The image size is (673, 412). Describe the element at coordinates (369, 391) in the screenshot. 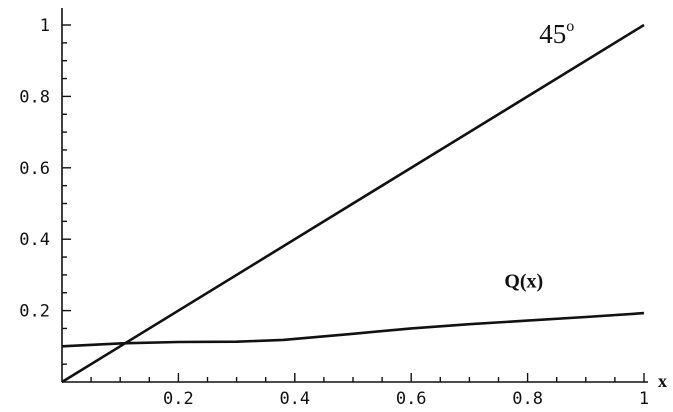

I see `x-ticks: 0.2 0.4 0.6 0.8 1` at that location.